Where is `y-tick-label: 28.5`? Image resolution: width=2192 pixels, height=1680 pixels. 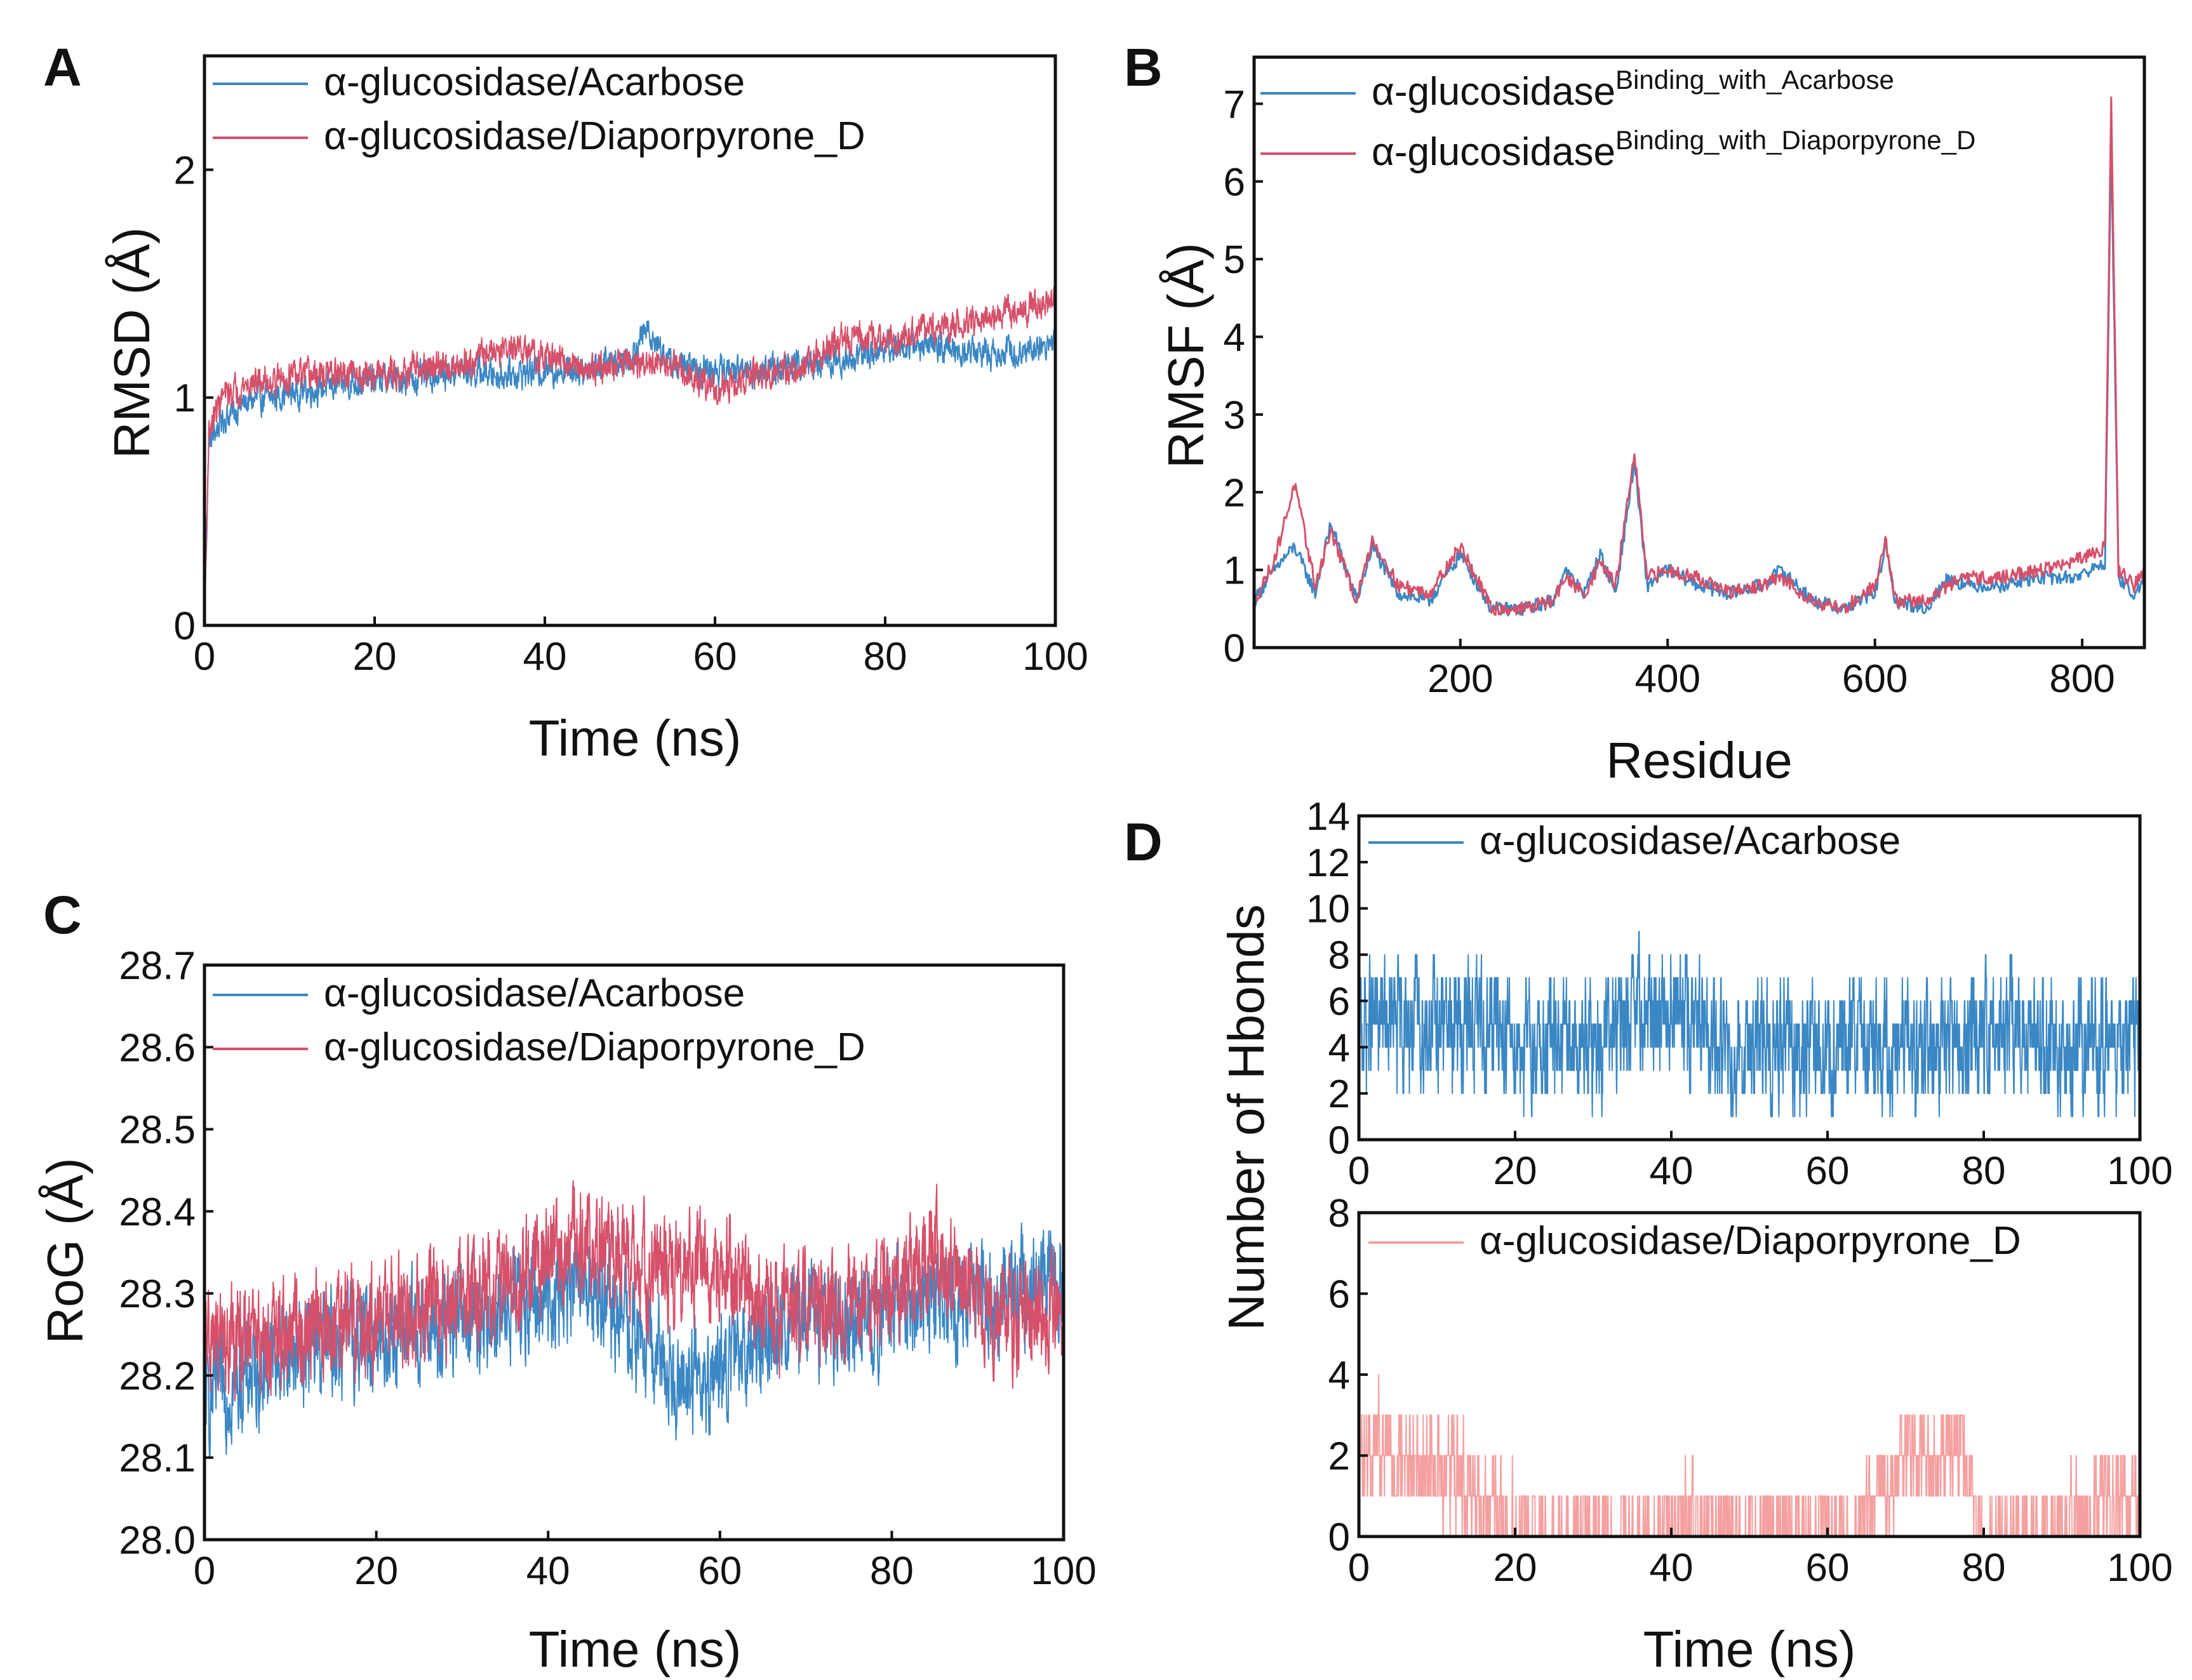 y-tick-label: 28.5 is located at coordinates (158, 1130).